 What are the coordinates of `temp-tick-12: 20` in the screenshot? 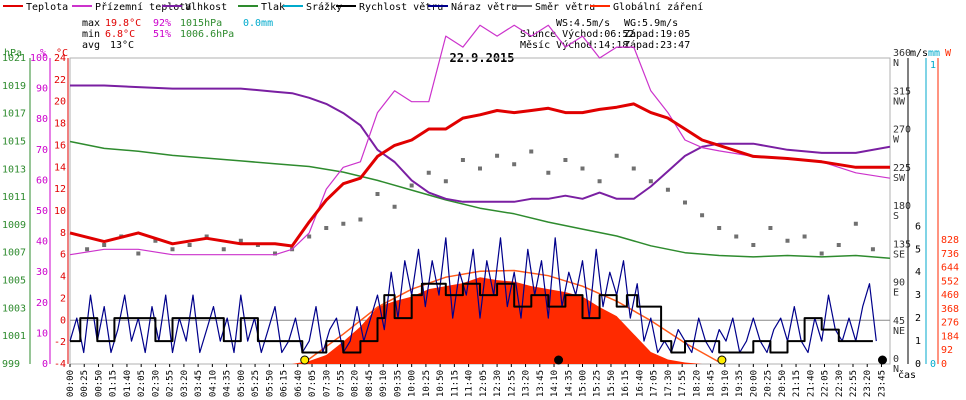 It's located at (60, 102).